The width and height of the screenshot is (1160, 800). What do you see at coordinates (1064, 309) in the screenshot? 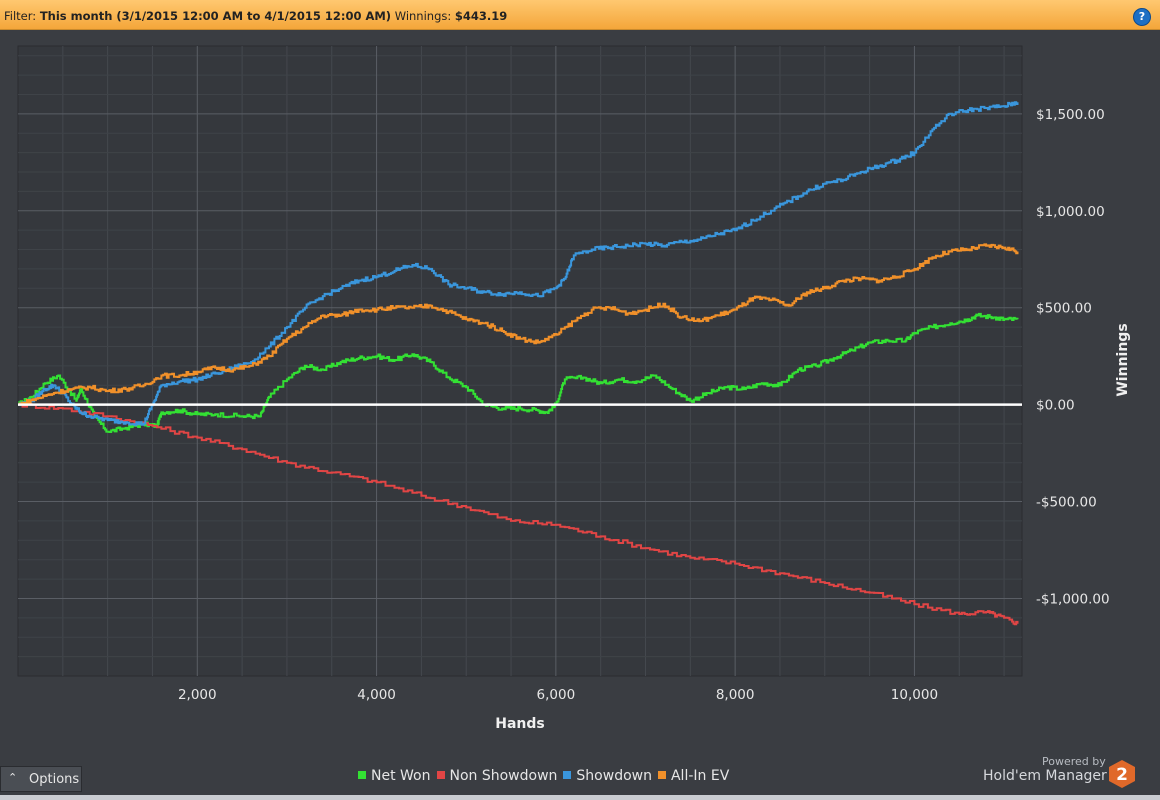
I see `y-tick-label: $500.00` at bounding box center [1064, 309].